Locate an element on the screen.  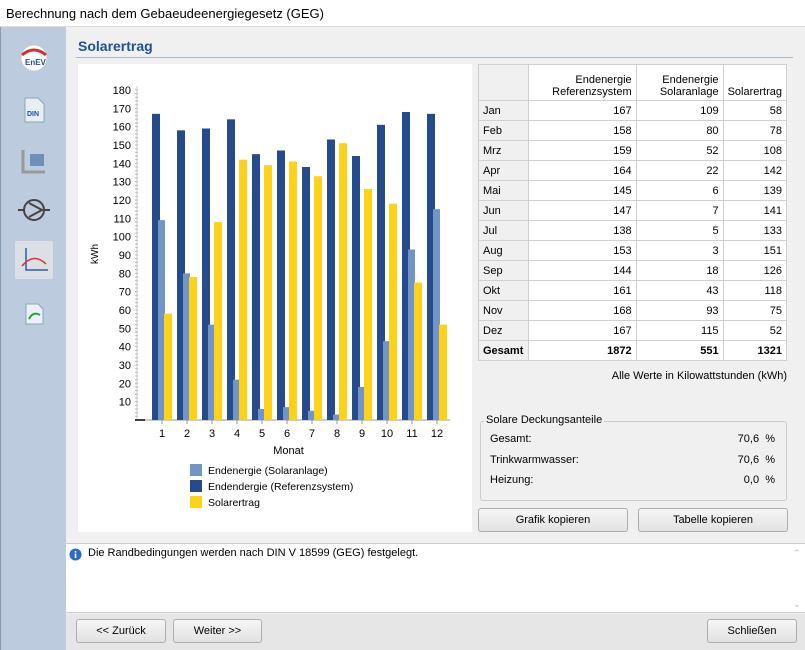
label: Heizung: is located at coordinates (512, 480).